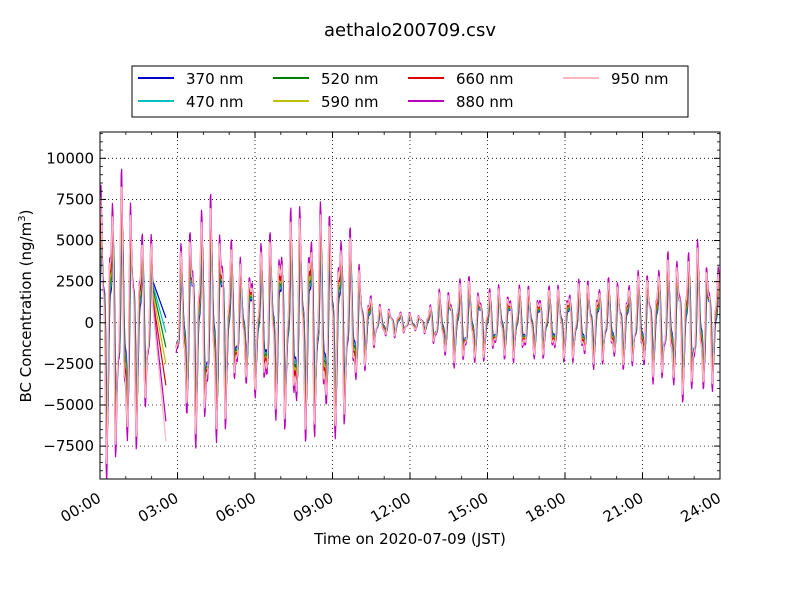  Describe the element at coordinates (70, 158) in the screenshot. I see `y-tick-label: 10000` at that location.